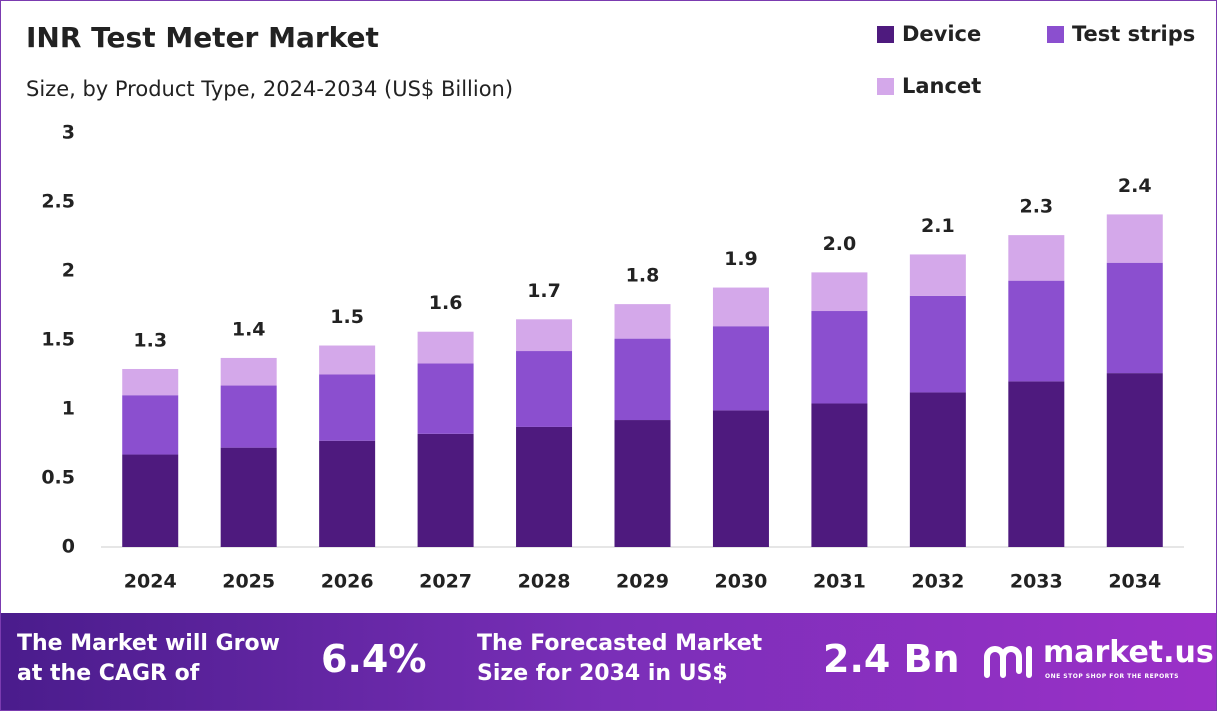 Image resolution: width=1217 pixels, height=711 pixels. What do you see at coordinates (68, 271) in the screenshot?
I see `y-tick-label: 2` at bounding box center [68, 271].